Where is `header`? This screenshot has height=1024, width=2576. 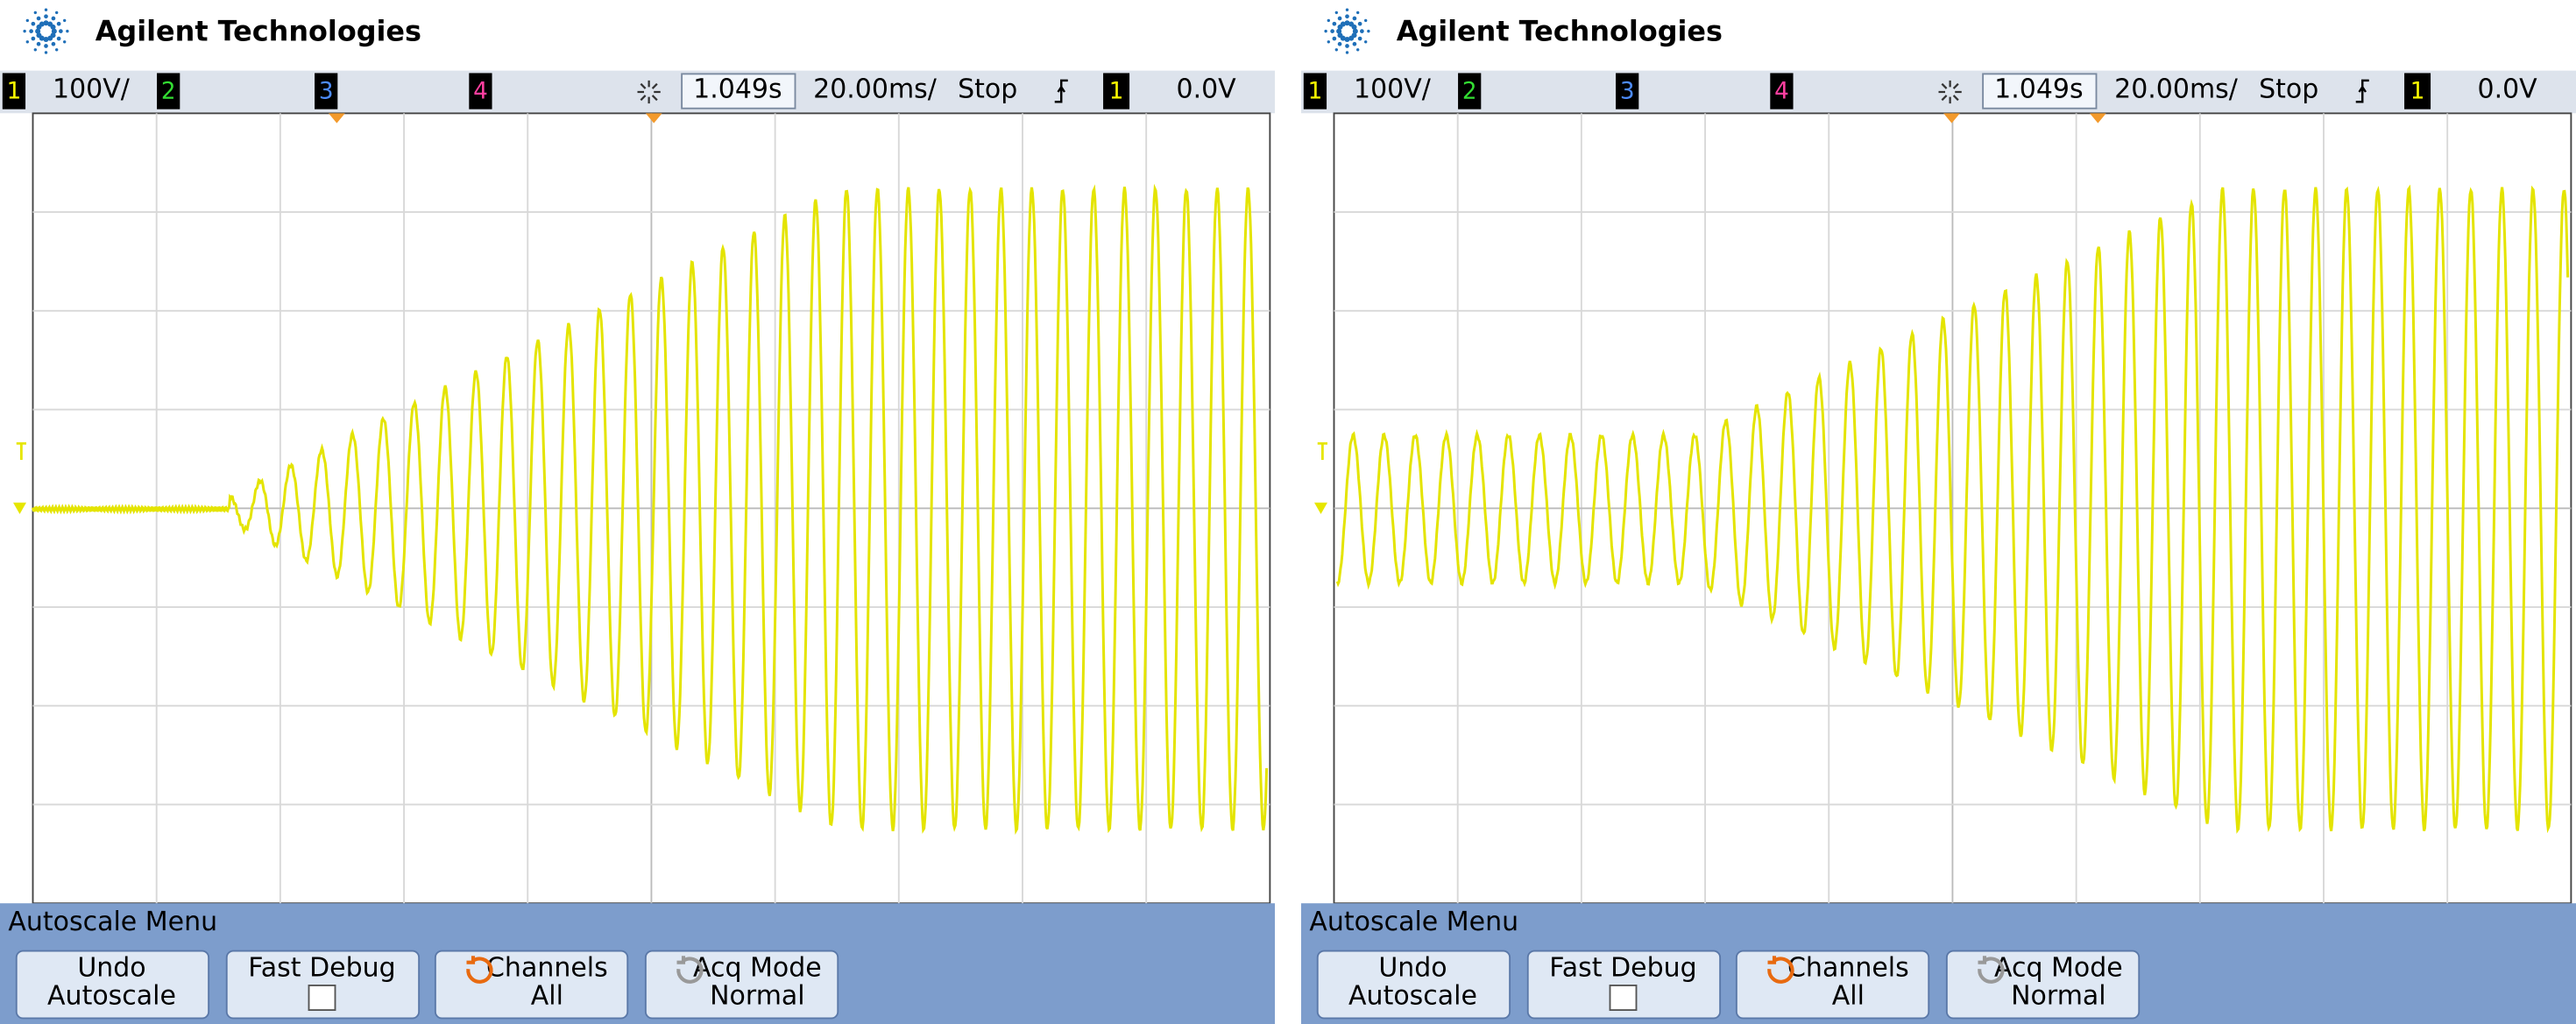
header is located at coordinates (1938, 35).